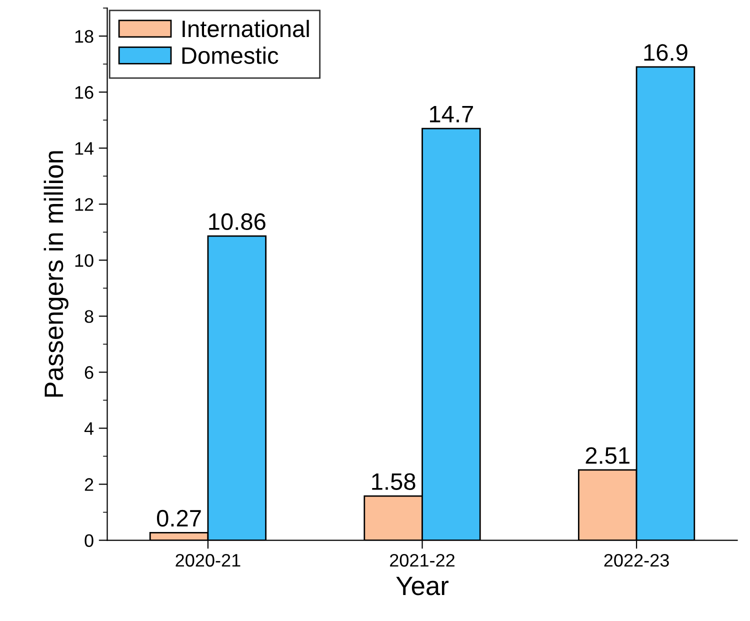 This screenshot has width=750, height=621. What do you see at coordinates (636, 560) in the screenshot?
I see `x-tick-label: 2022-23` at bounding box center [636, 560].